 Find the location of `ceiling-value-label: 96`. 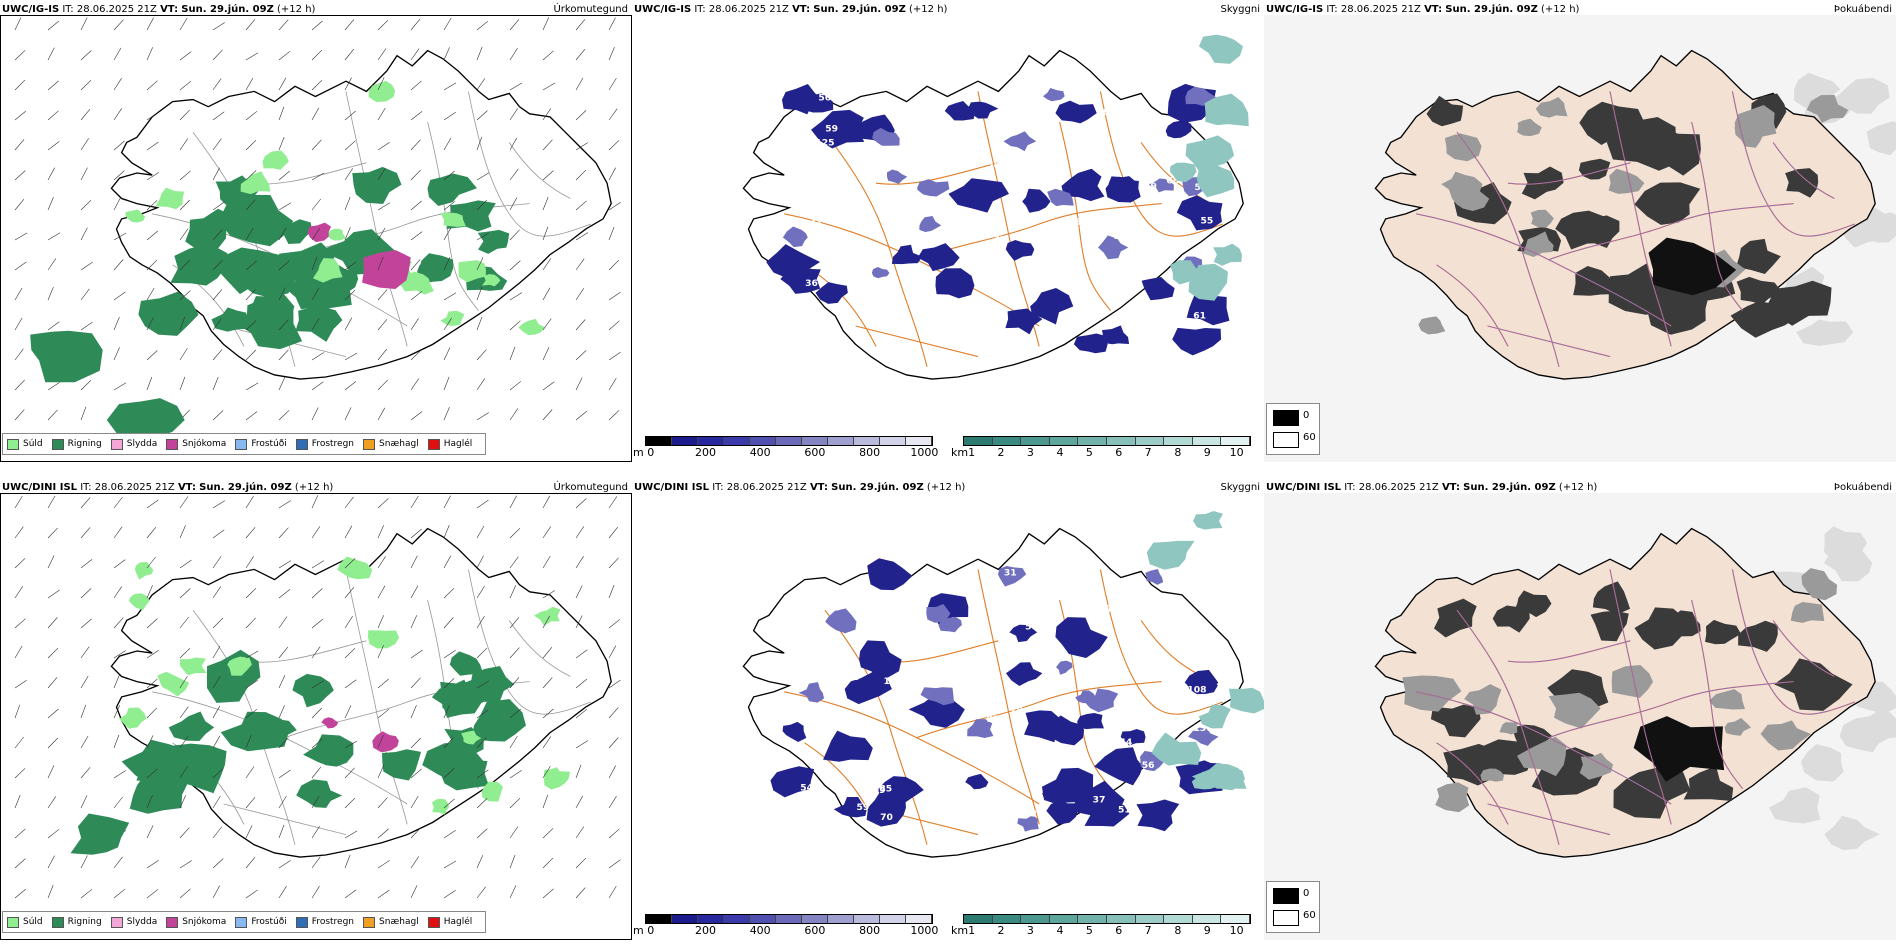

ceiling-value-label: 96 is located at coordinates (1050, 175).